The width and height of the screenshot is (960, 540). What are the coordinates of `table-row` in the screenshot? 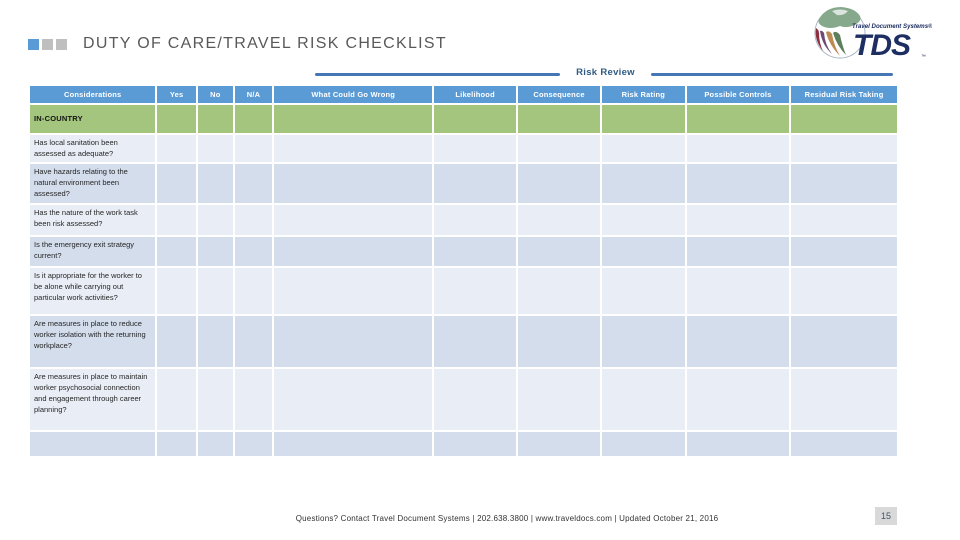 It's located at (463, 444).